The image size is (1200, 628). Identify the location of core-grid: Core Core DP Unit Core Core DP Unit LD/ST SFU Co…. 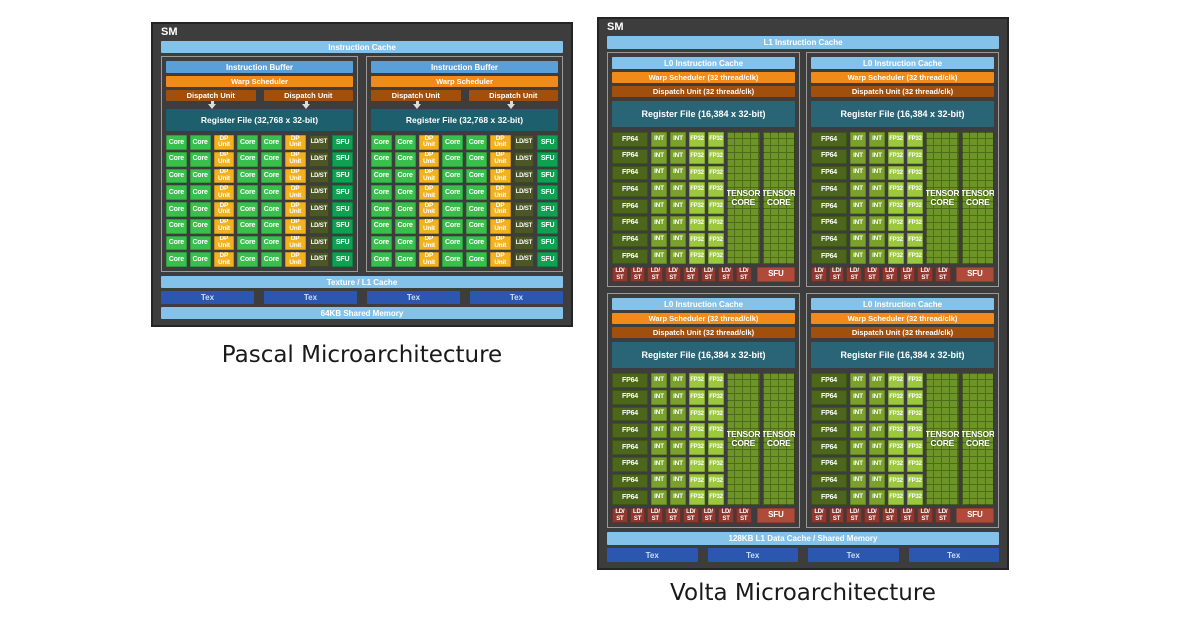
(464, 201).